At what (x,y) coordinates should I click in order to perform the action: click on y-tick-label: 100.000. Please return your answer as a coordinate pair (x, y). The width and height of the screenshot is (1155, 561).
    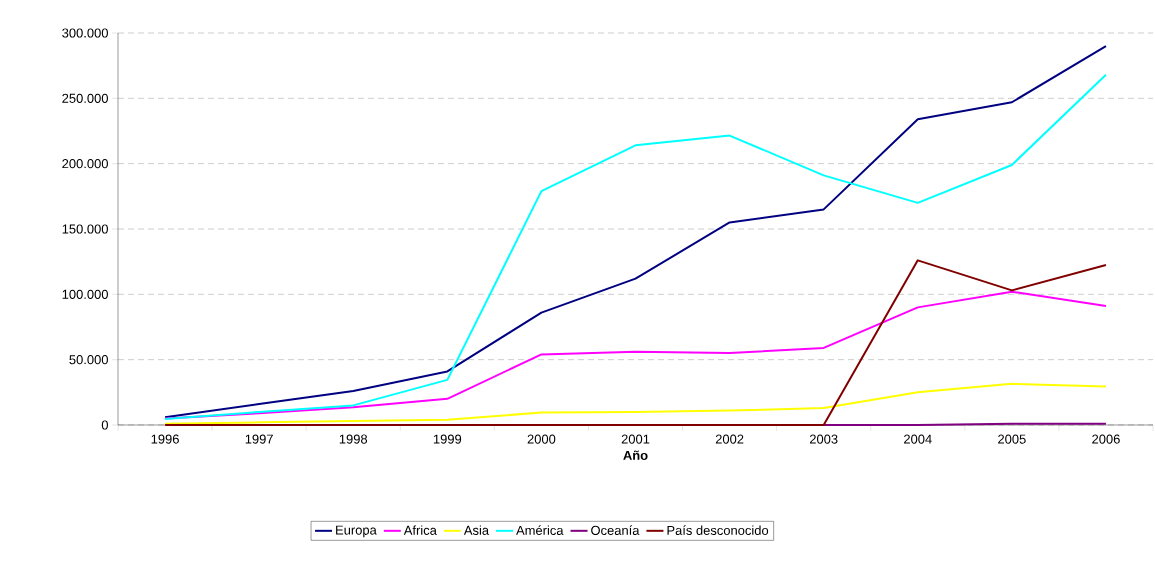
    Looking at the image, I should click on (85, 294).